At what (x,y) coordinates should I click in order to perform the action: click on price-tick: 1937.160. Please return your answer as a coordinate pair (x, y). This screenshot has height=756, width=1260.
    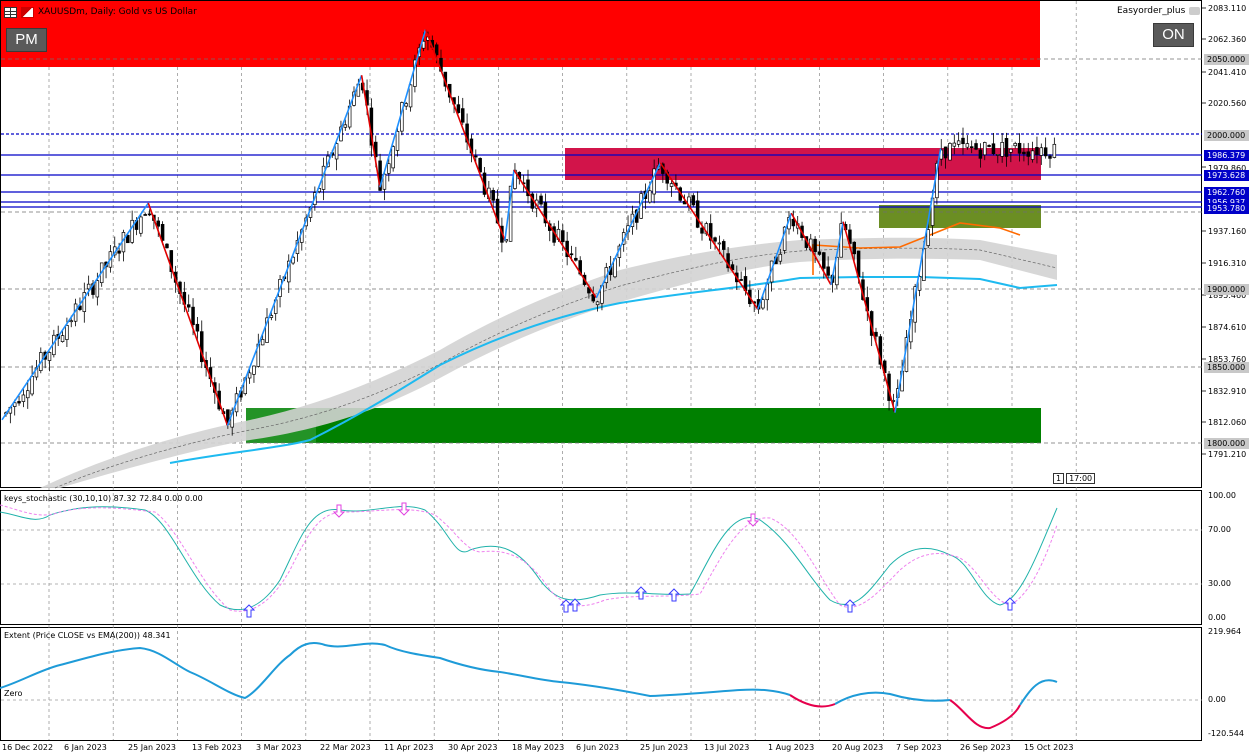
    Looking at the image, I should click on (1227, 231).